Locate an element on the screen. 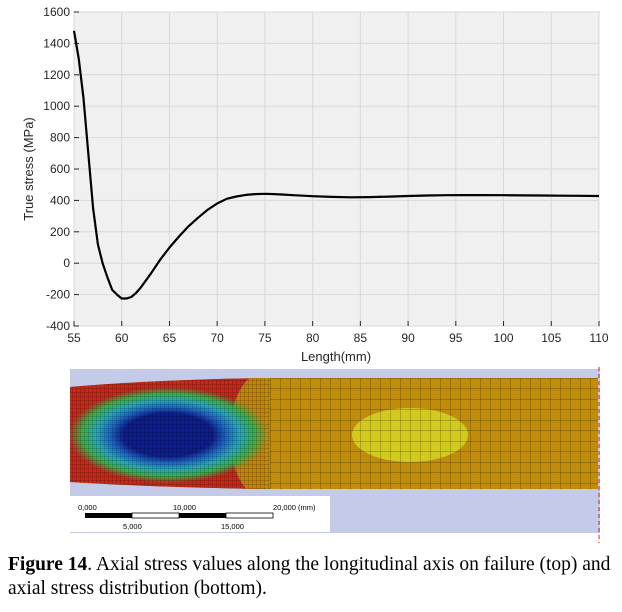  mesh-fine is located at coordinates (170, 433).